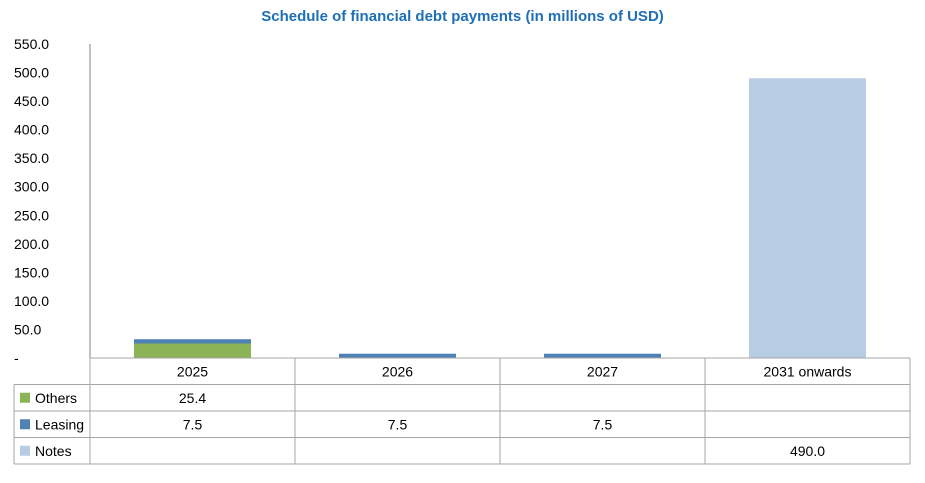 The image size is (925, 483). I want to click on x-tick-label: 2027, so click(602, 371).